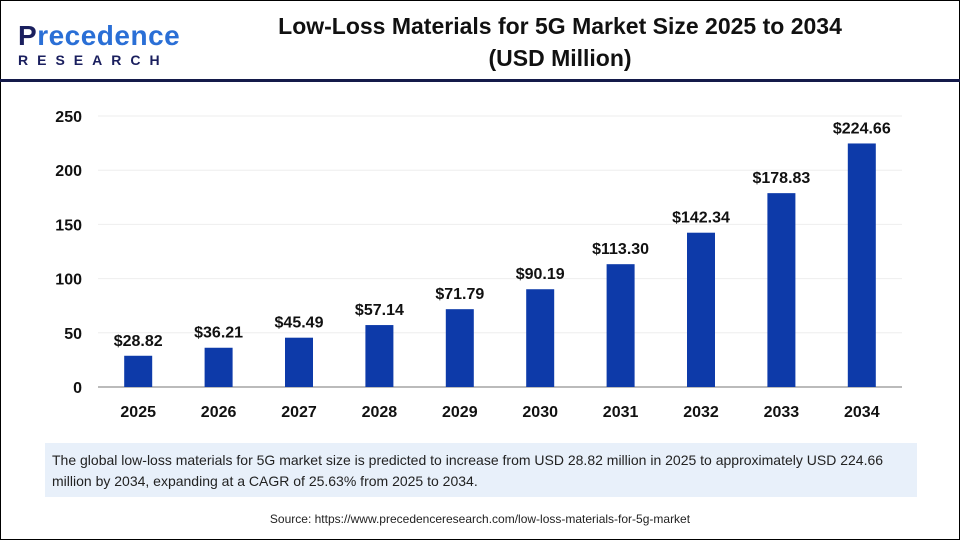 This screenshot has width=960, height=540. I want to click on logo-sub: RESEARCH, so click(93, 60).